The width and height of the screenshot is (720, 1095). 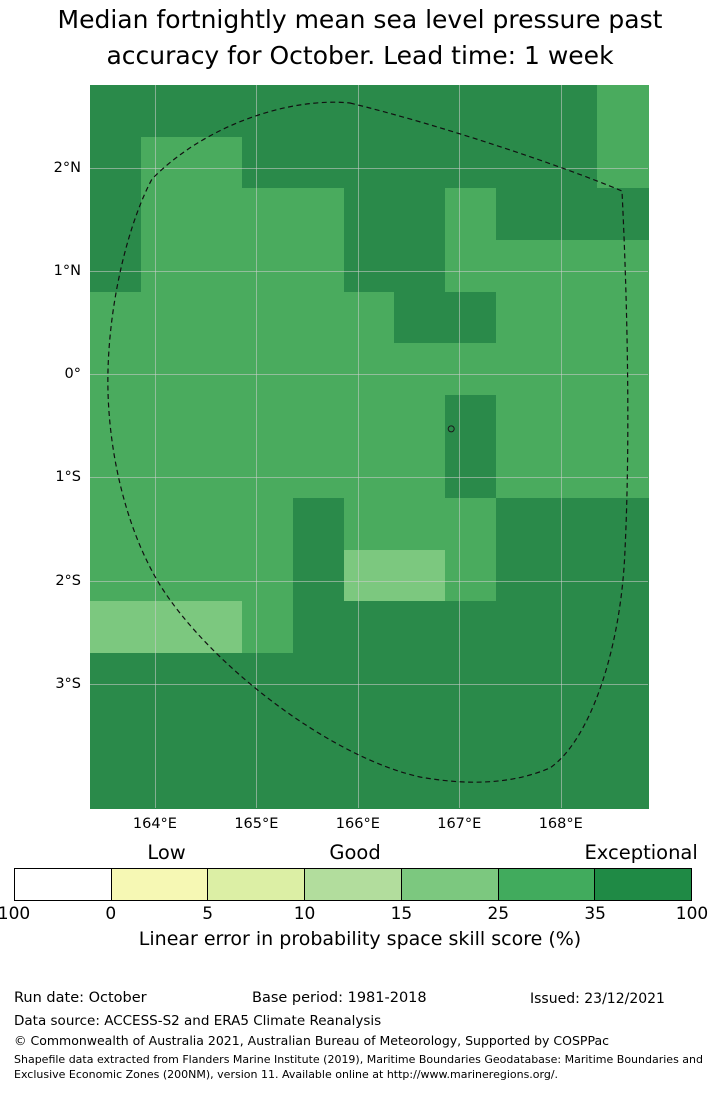 What do you see at coordinates (597, 999) in the screenshot?
I see `issued-date-text: Issued: 23/12/2021` at bounding box center [597, 999].